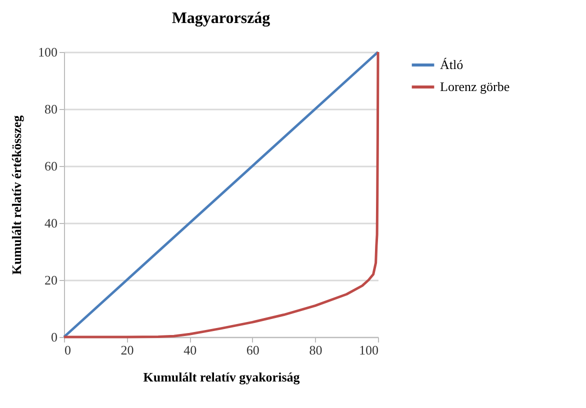  I want to click on x-tick-label: 100, so click(368, 350).